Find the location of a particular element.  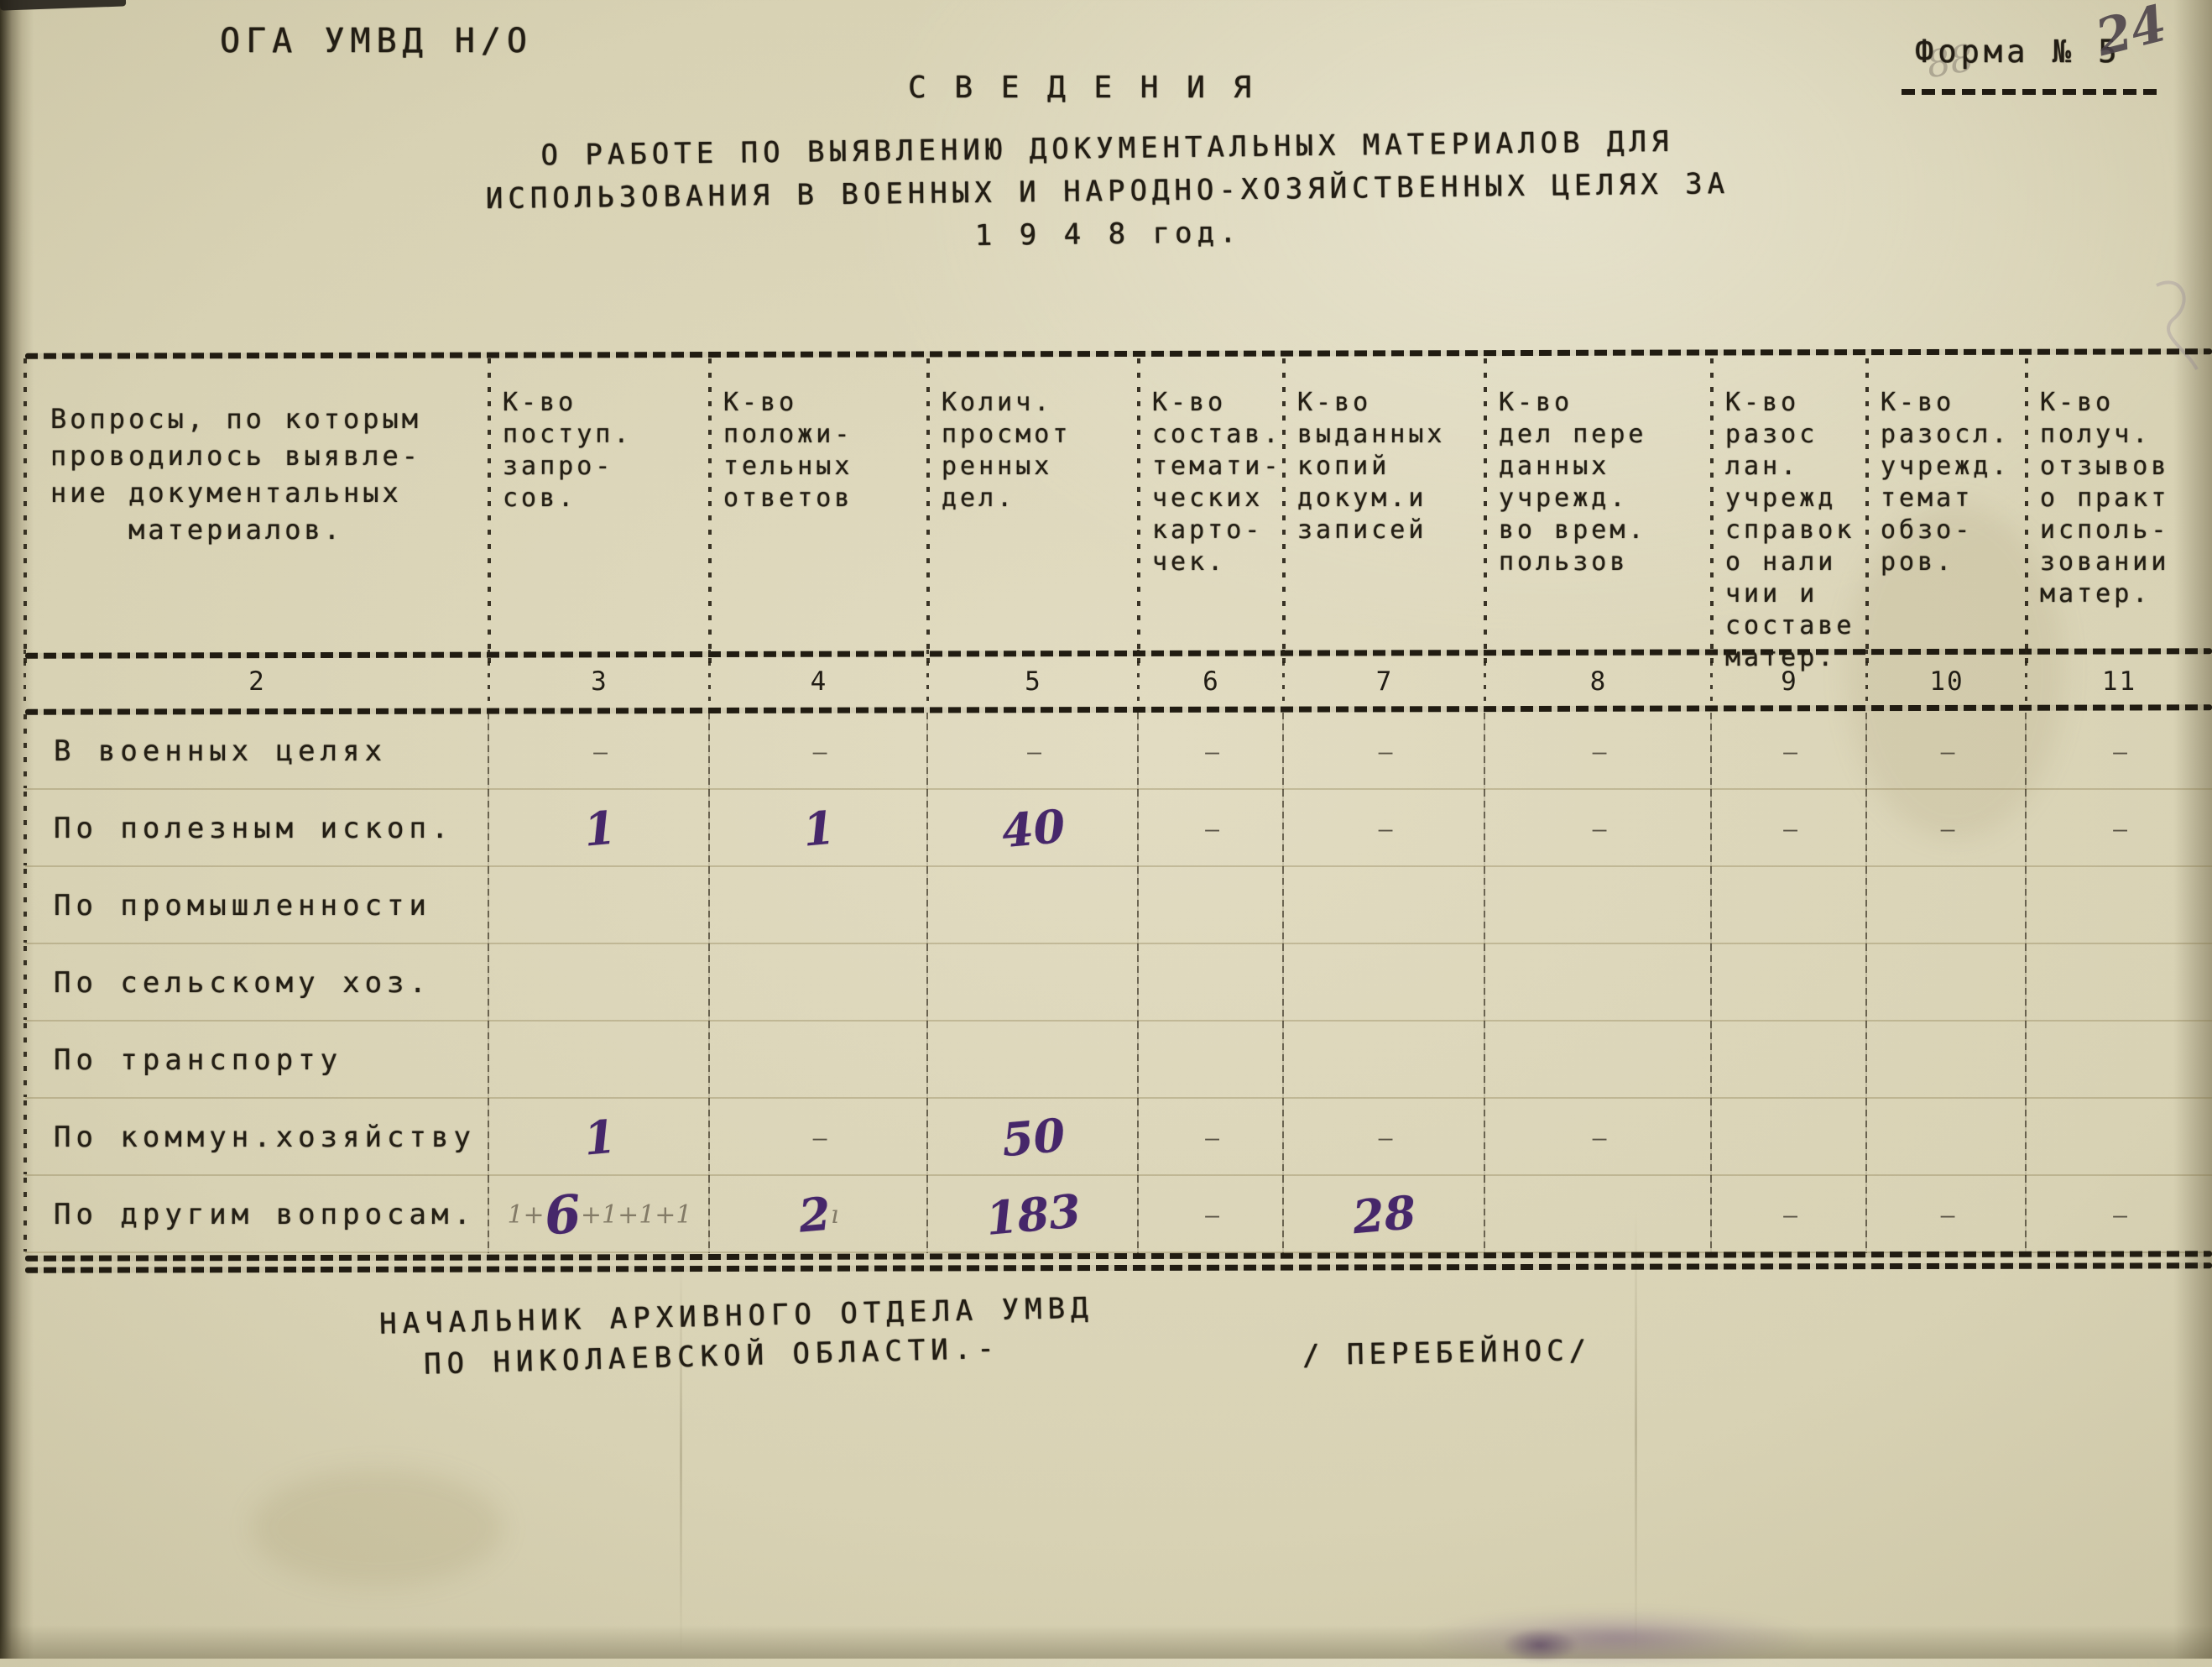

handwritten-page-number: 24 is located at coordinates (2131, 34).